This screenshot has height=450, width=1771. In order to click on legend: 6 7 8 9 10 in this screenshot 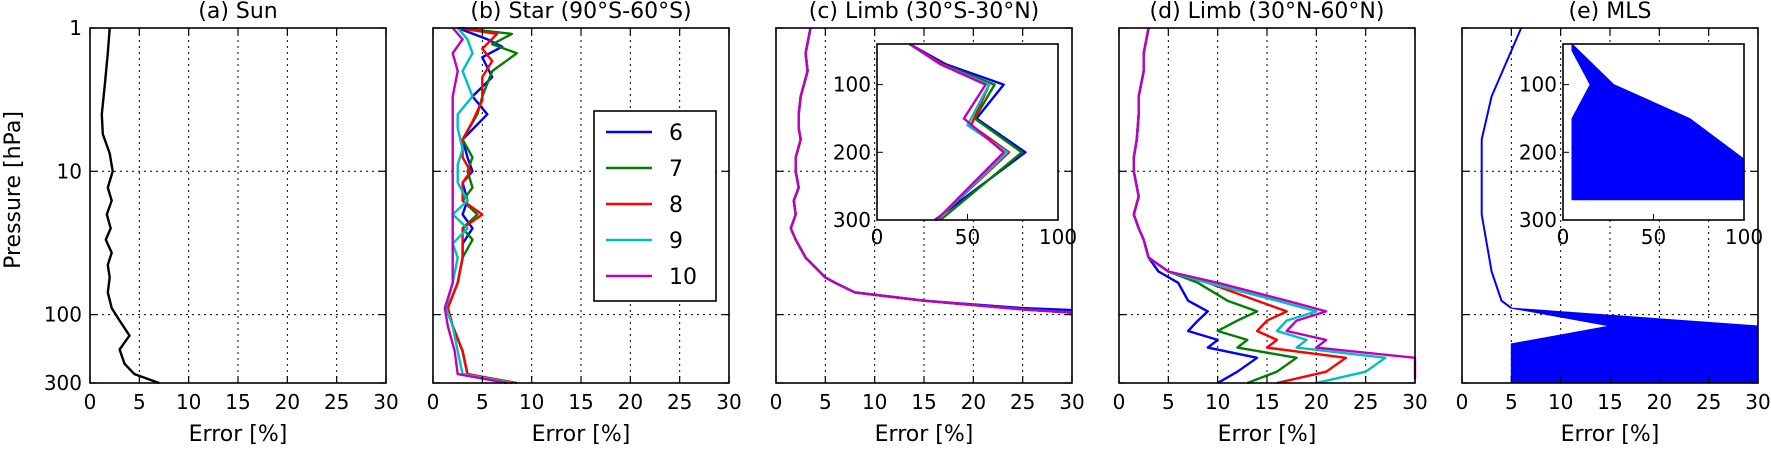, I will do `click(655, 206)`.